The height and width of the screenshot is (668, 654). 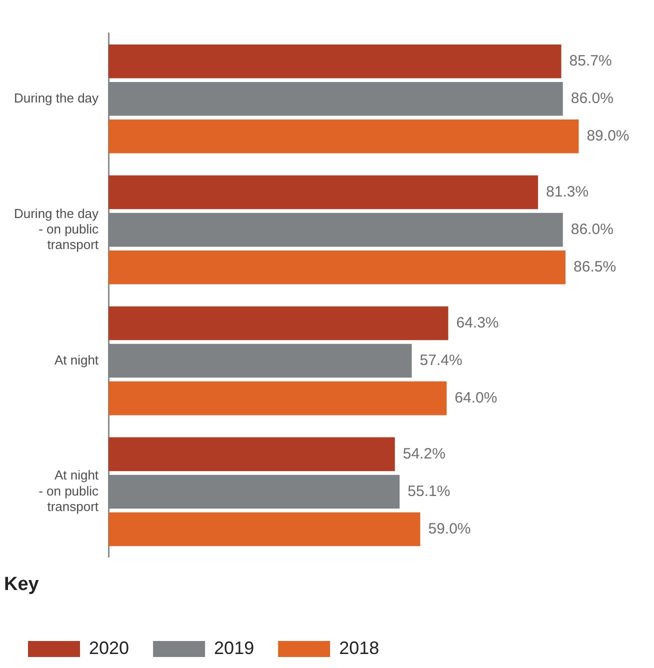 What do you see at coordinates (109, 648) in the screenshot?
I see `legend-label: 2020` at bounding box center [109, 648].